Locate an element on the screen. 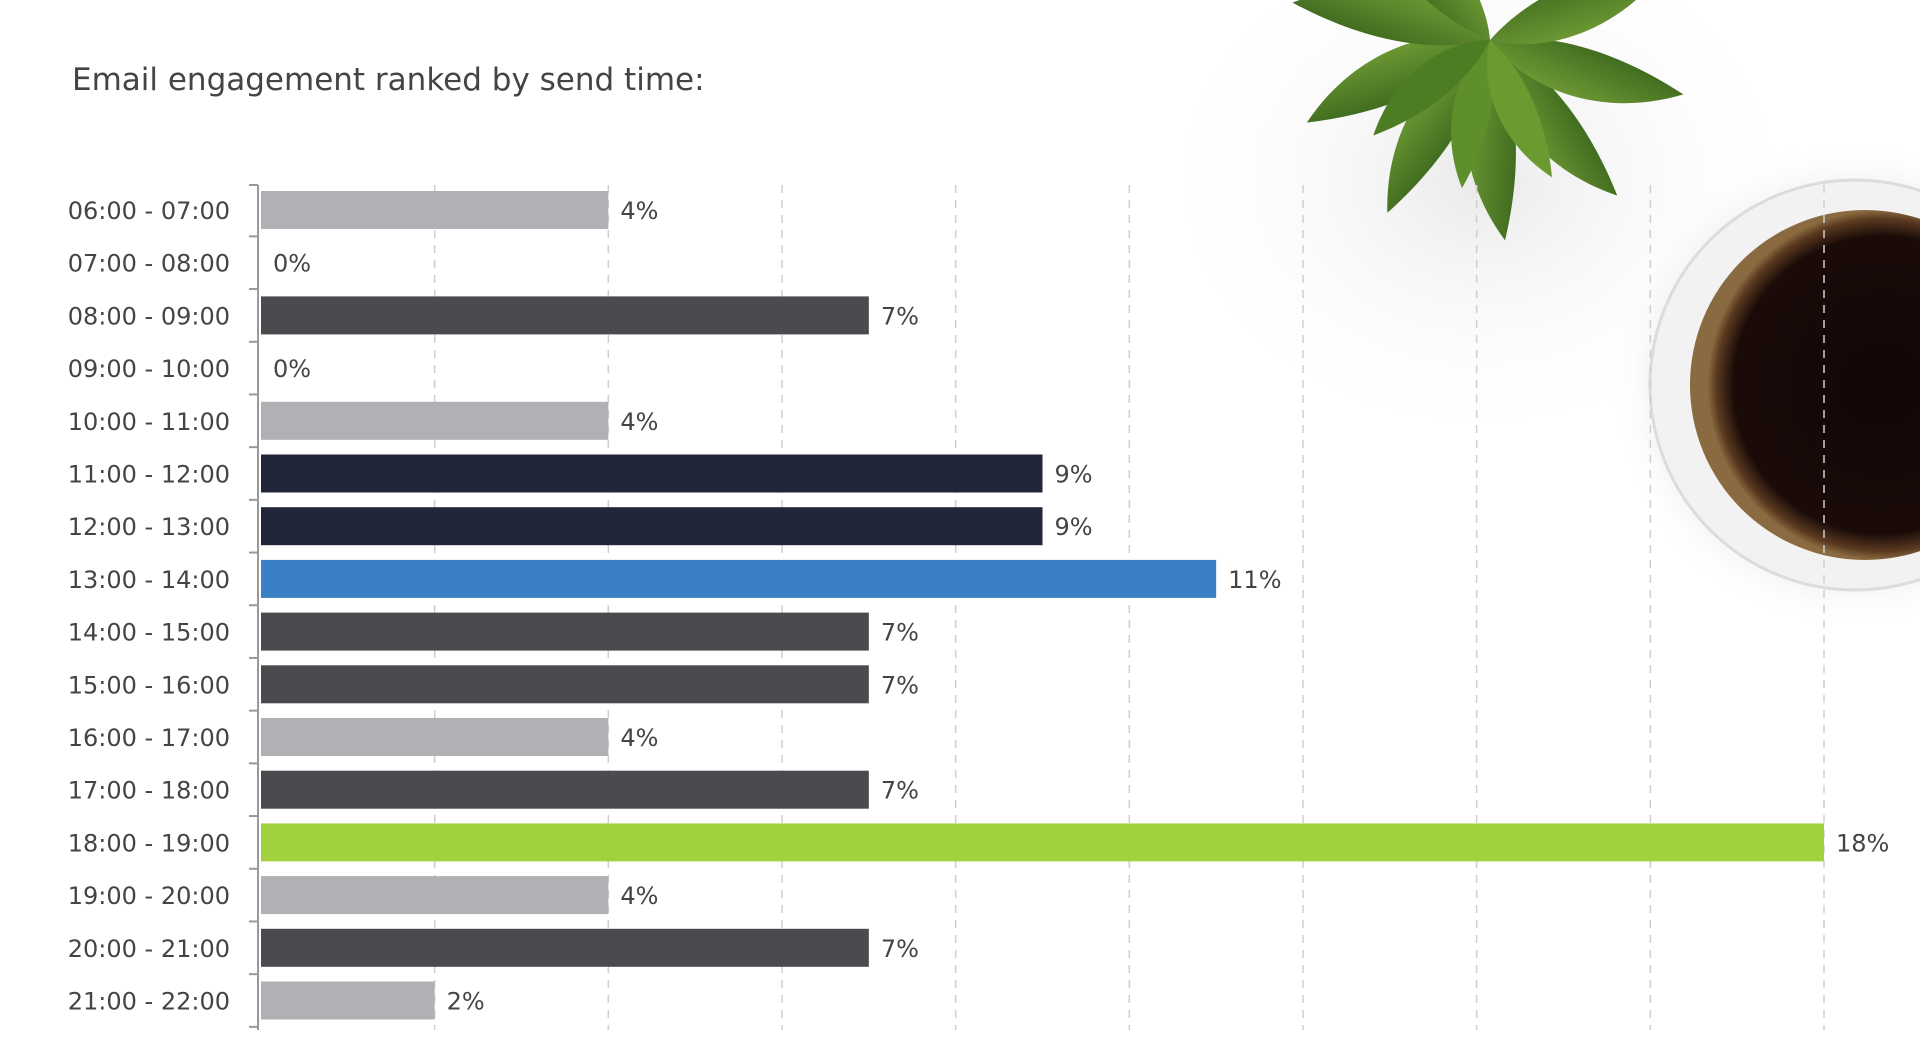 The height and width of the screenshot is (1059, 1920). category-label: 07:00 - 08:00 is located at coordinates (149, 264).